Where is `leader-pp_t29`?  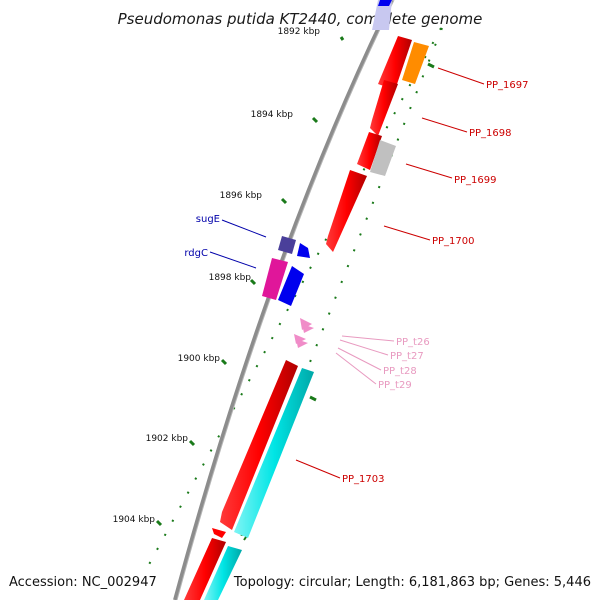 leader-pp_t29 is located at coordinates (356, 368).